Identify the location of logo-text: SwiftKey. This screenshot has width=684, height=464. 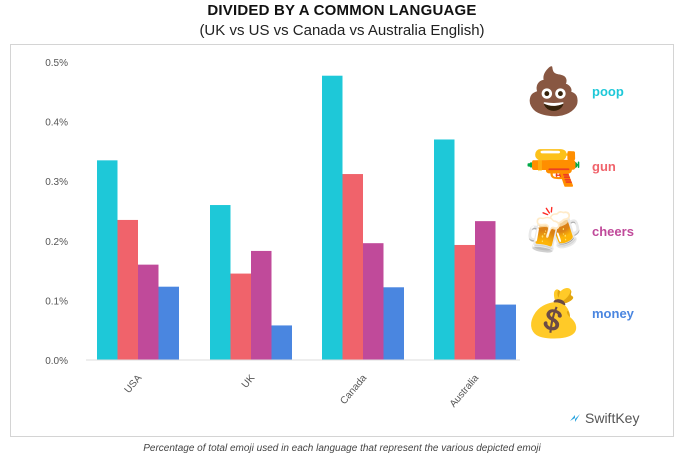
(612, 418).